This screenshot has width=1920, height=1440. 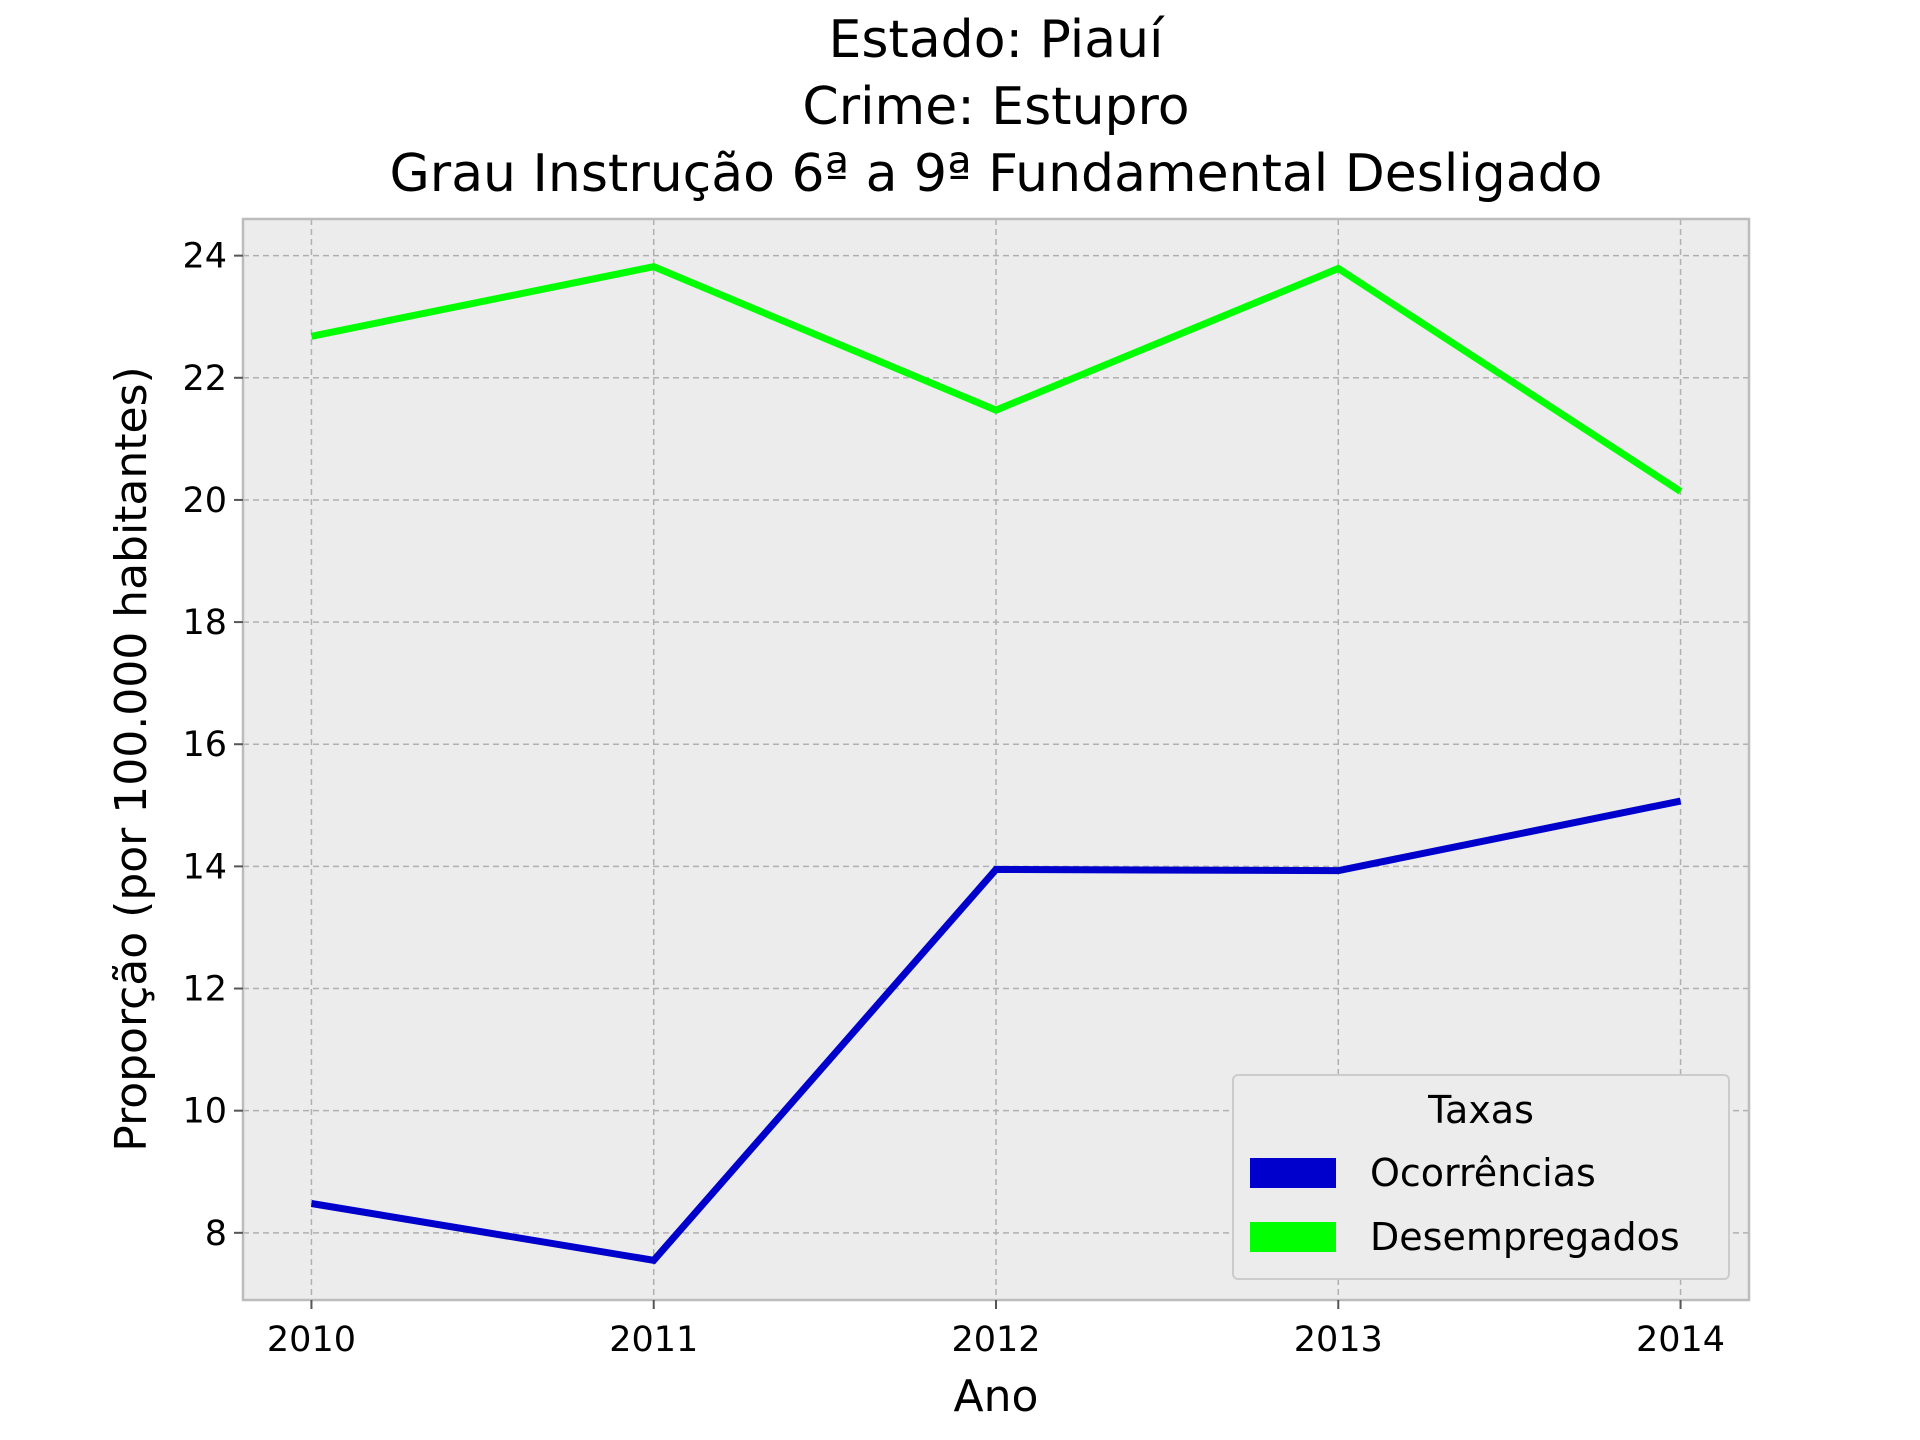 I want to click on title-line-2: Crime: Estupro, so click(x=995, y=107).